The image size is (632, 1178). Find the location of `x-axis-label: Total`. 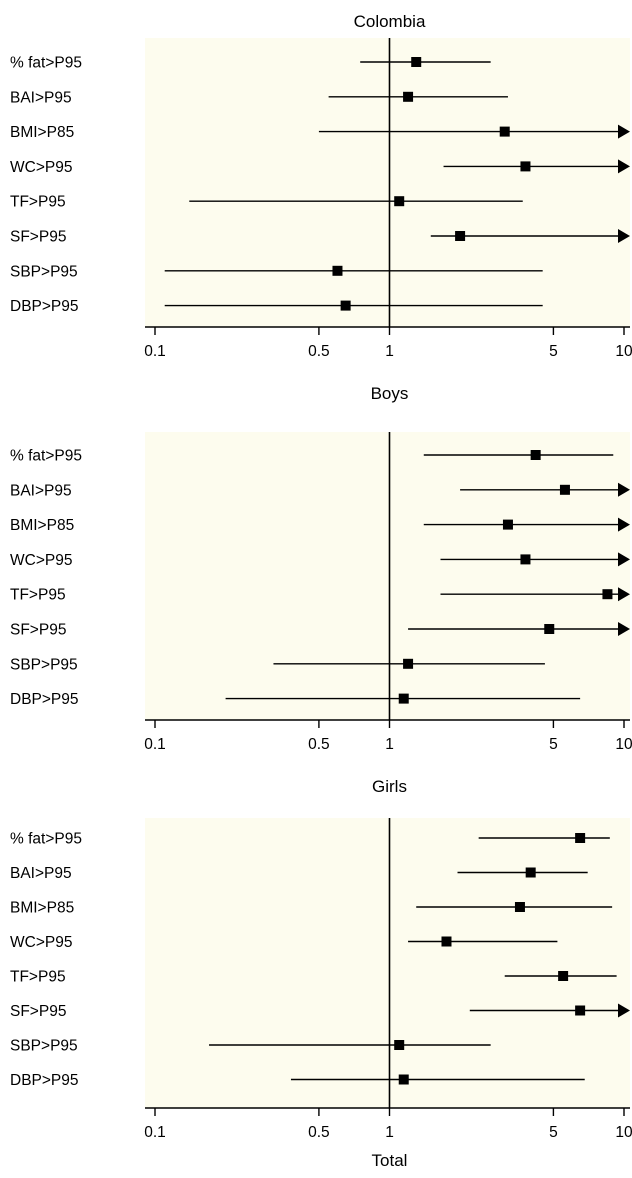

x-axis-label: Total is located at coordinates (390, 1160).